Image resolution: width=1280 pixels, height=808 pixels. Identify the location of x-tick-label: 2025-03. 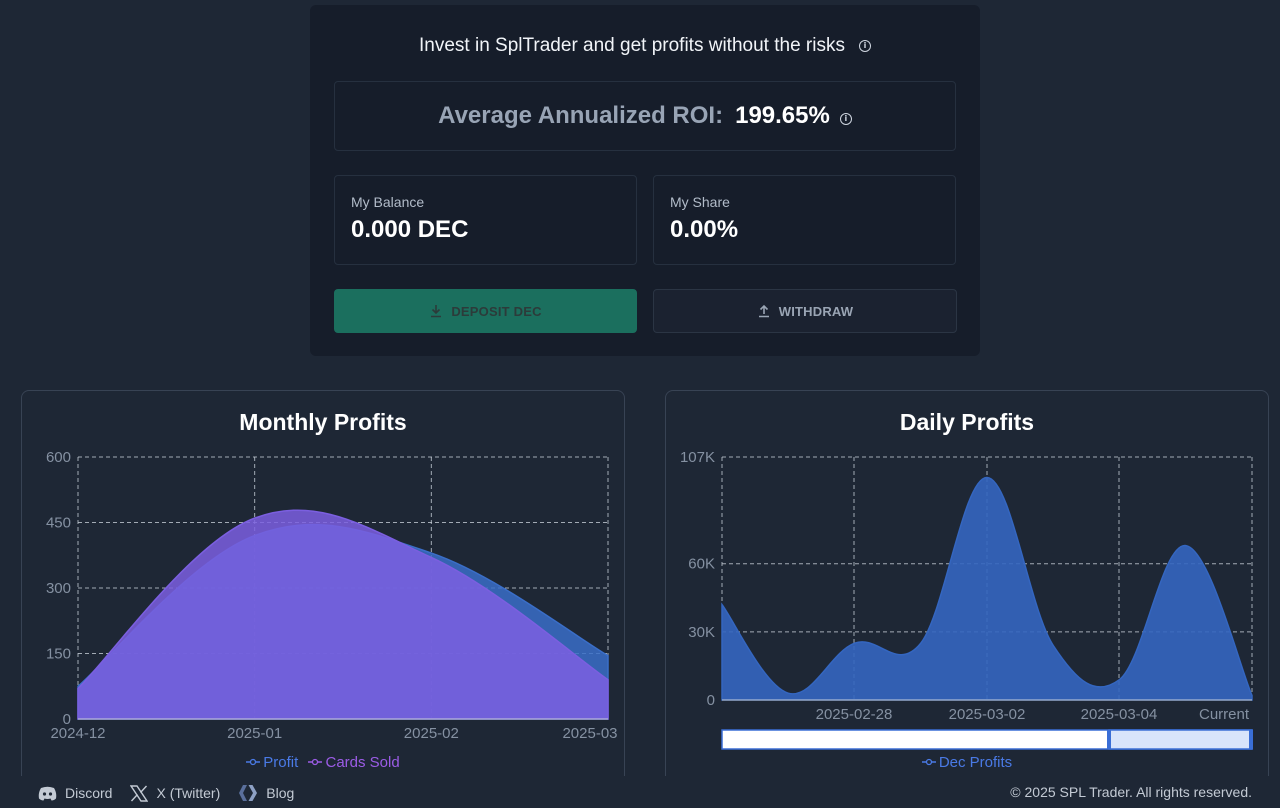
(589, 733).